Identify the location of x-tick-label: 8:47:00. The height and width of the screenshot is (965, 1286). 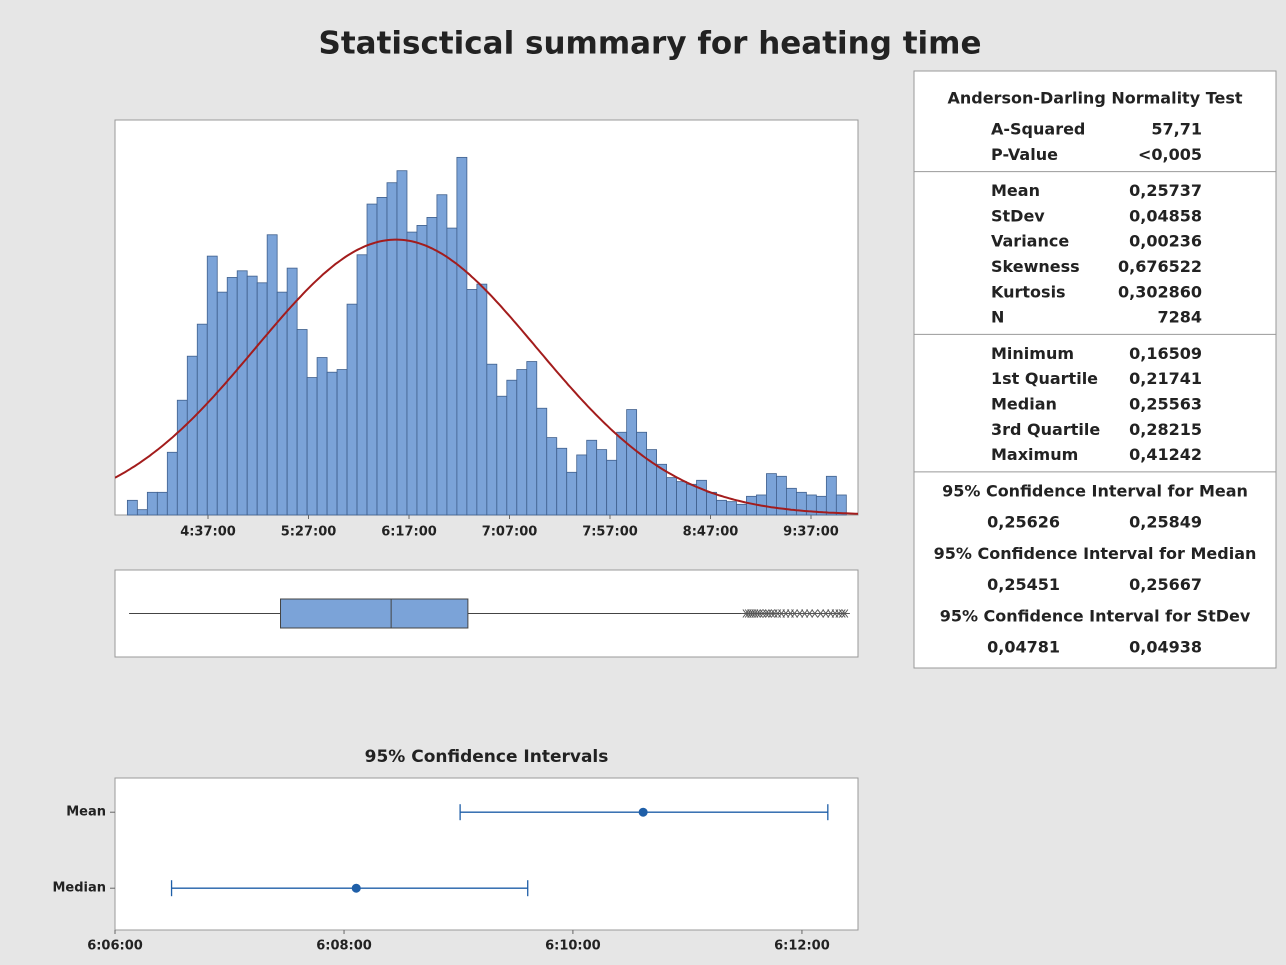
(711, 532).